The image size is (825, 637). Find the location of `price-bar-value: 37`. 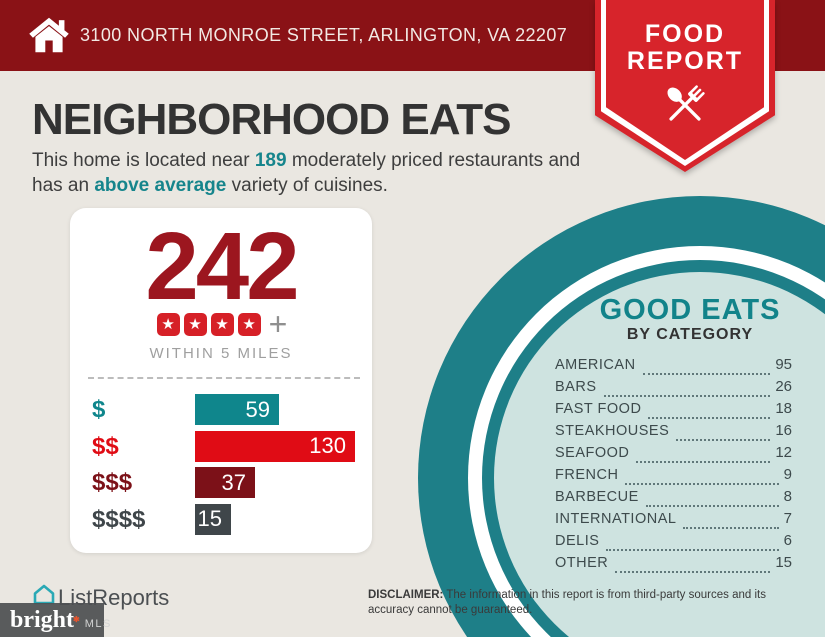

price-bar-value: 37 is located at coordinates (233, 482).